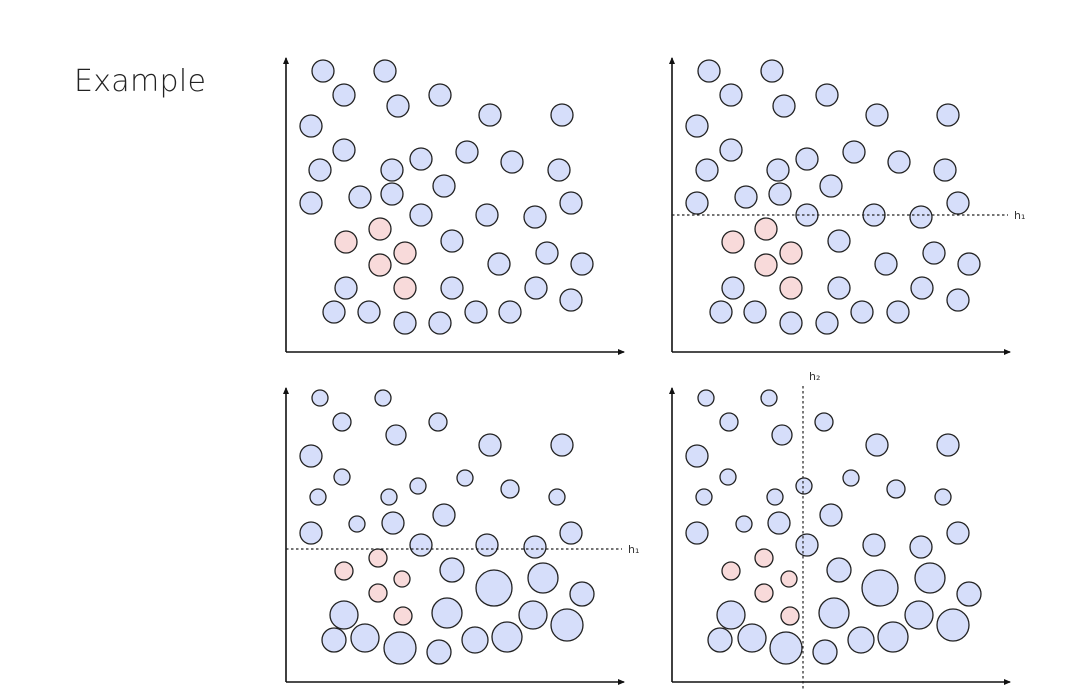 This screenshot has width=1080, height=693. What do you see at coordinates (461, 536) in the screenshot?
I see `panel-weighted: h₁` at bounding box center [461, 536].